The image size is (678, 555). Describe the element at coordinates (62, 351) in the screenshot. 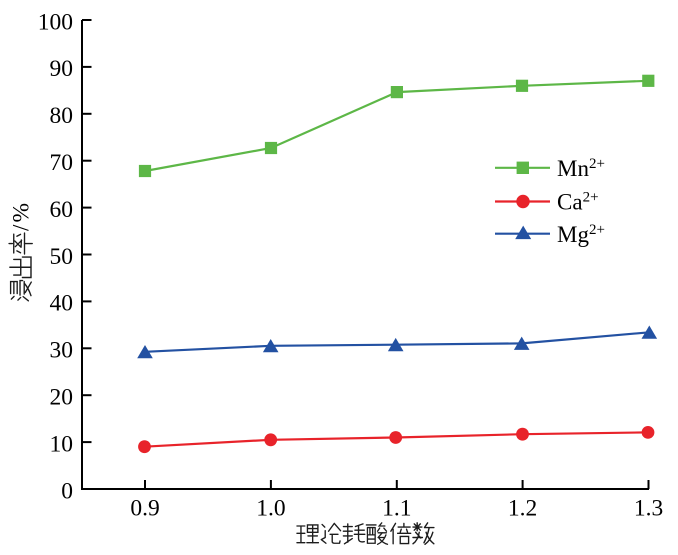

I see `svg-text: 30` at that location.